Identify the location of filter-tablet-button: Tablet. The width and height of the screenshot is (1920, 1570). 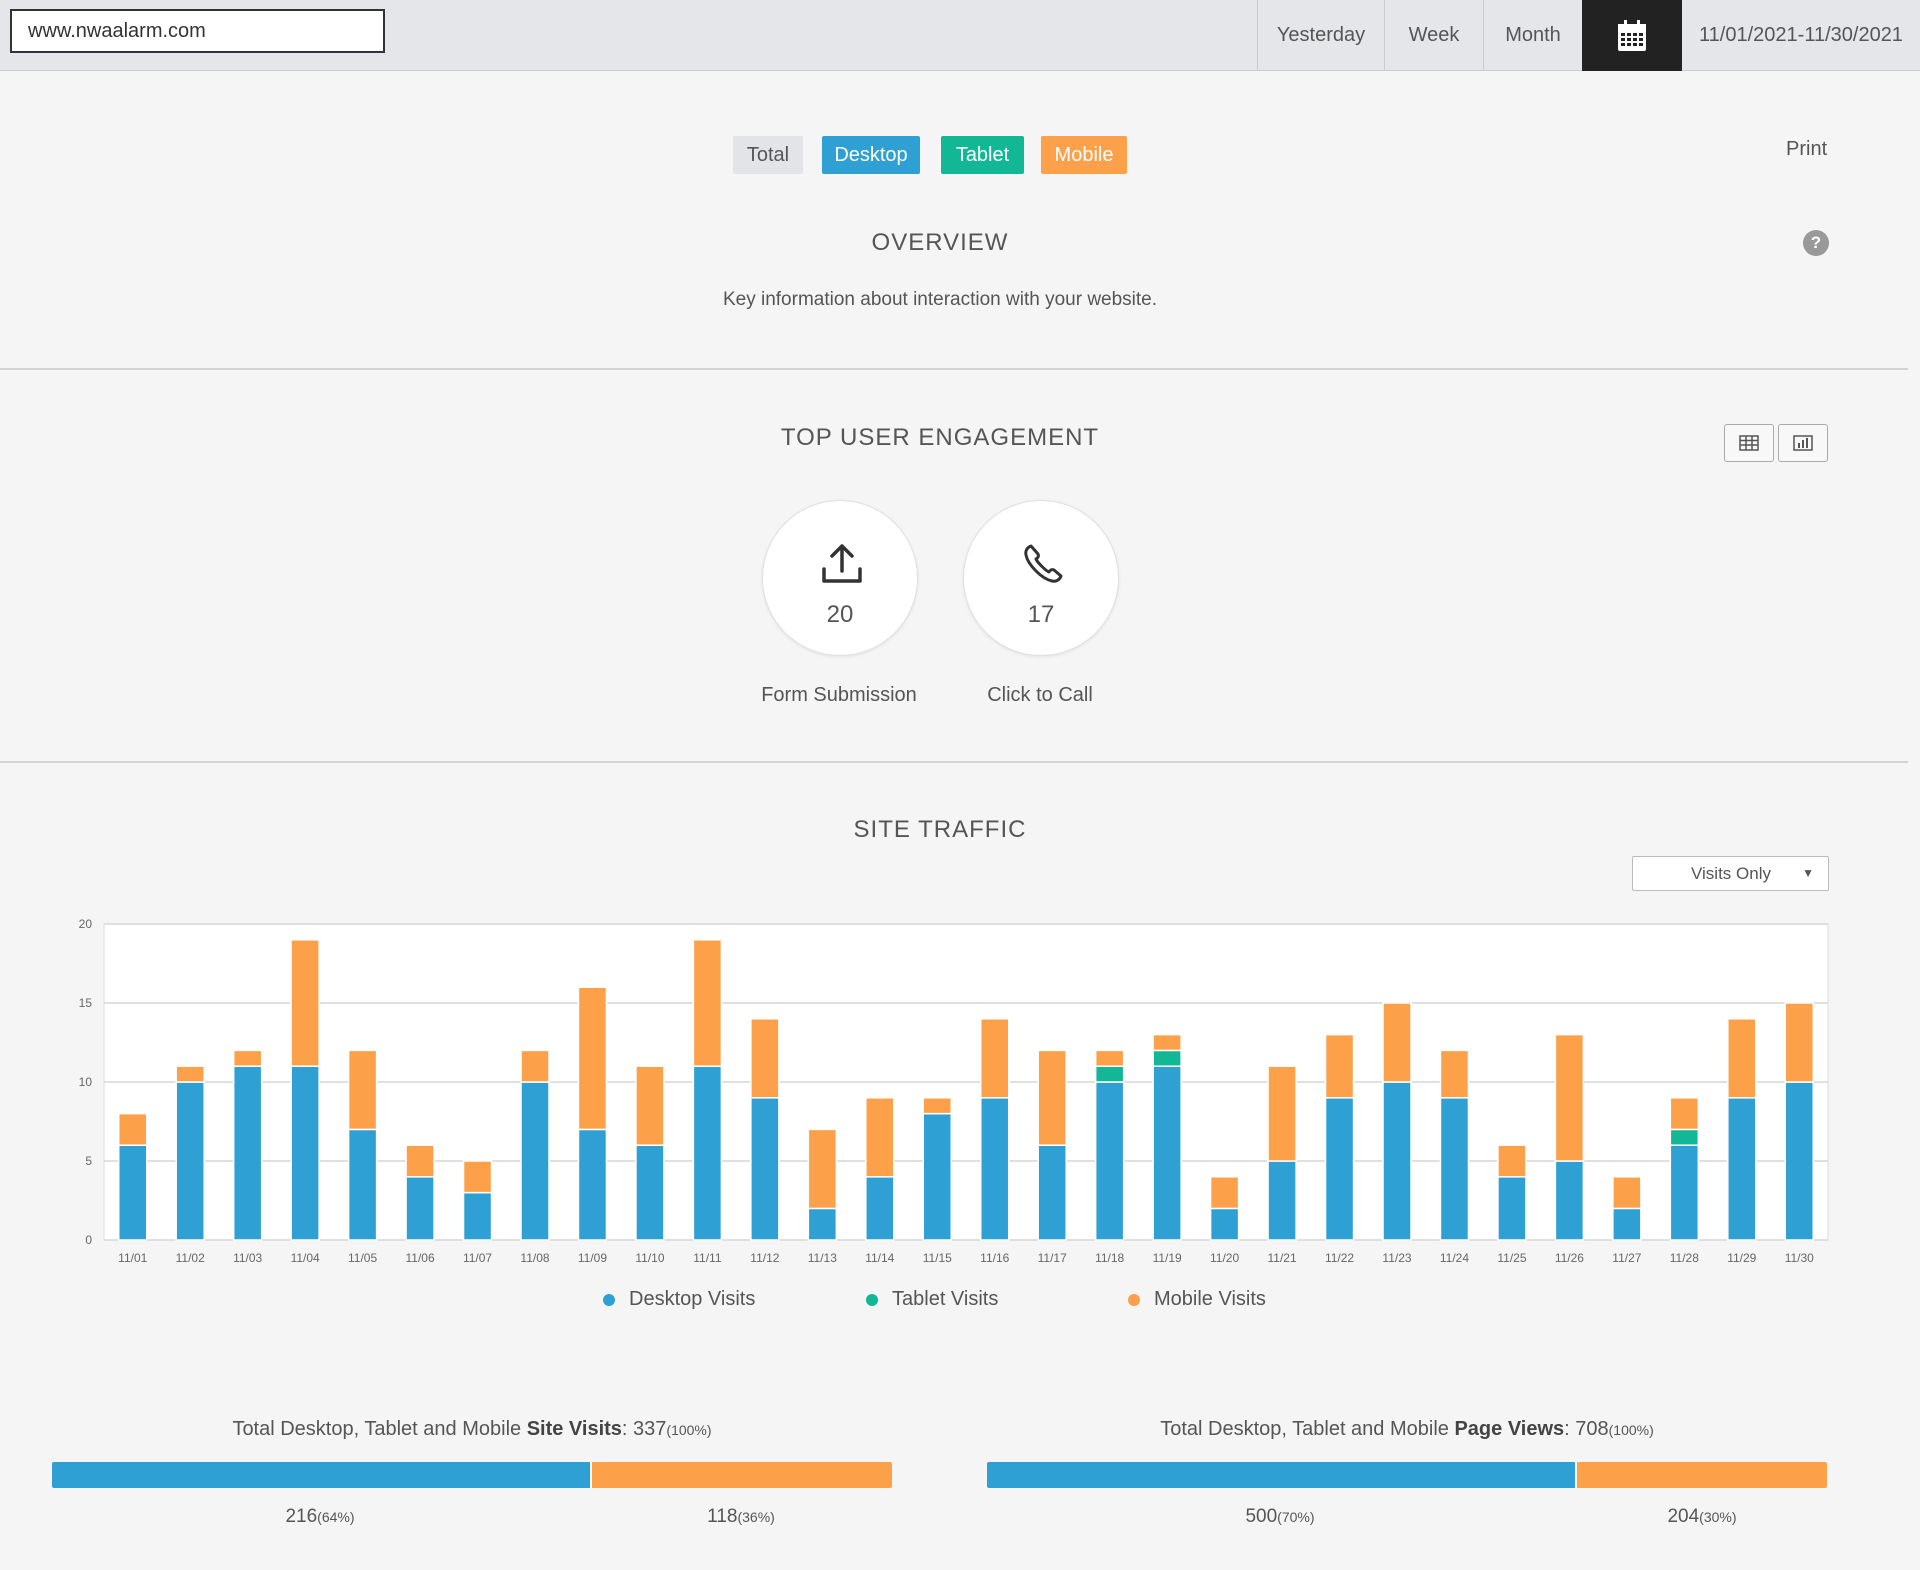
(982, 155).